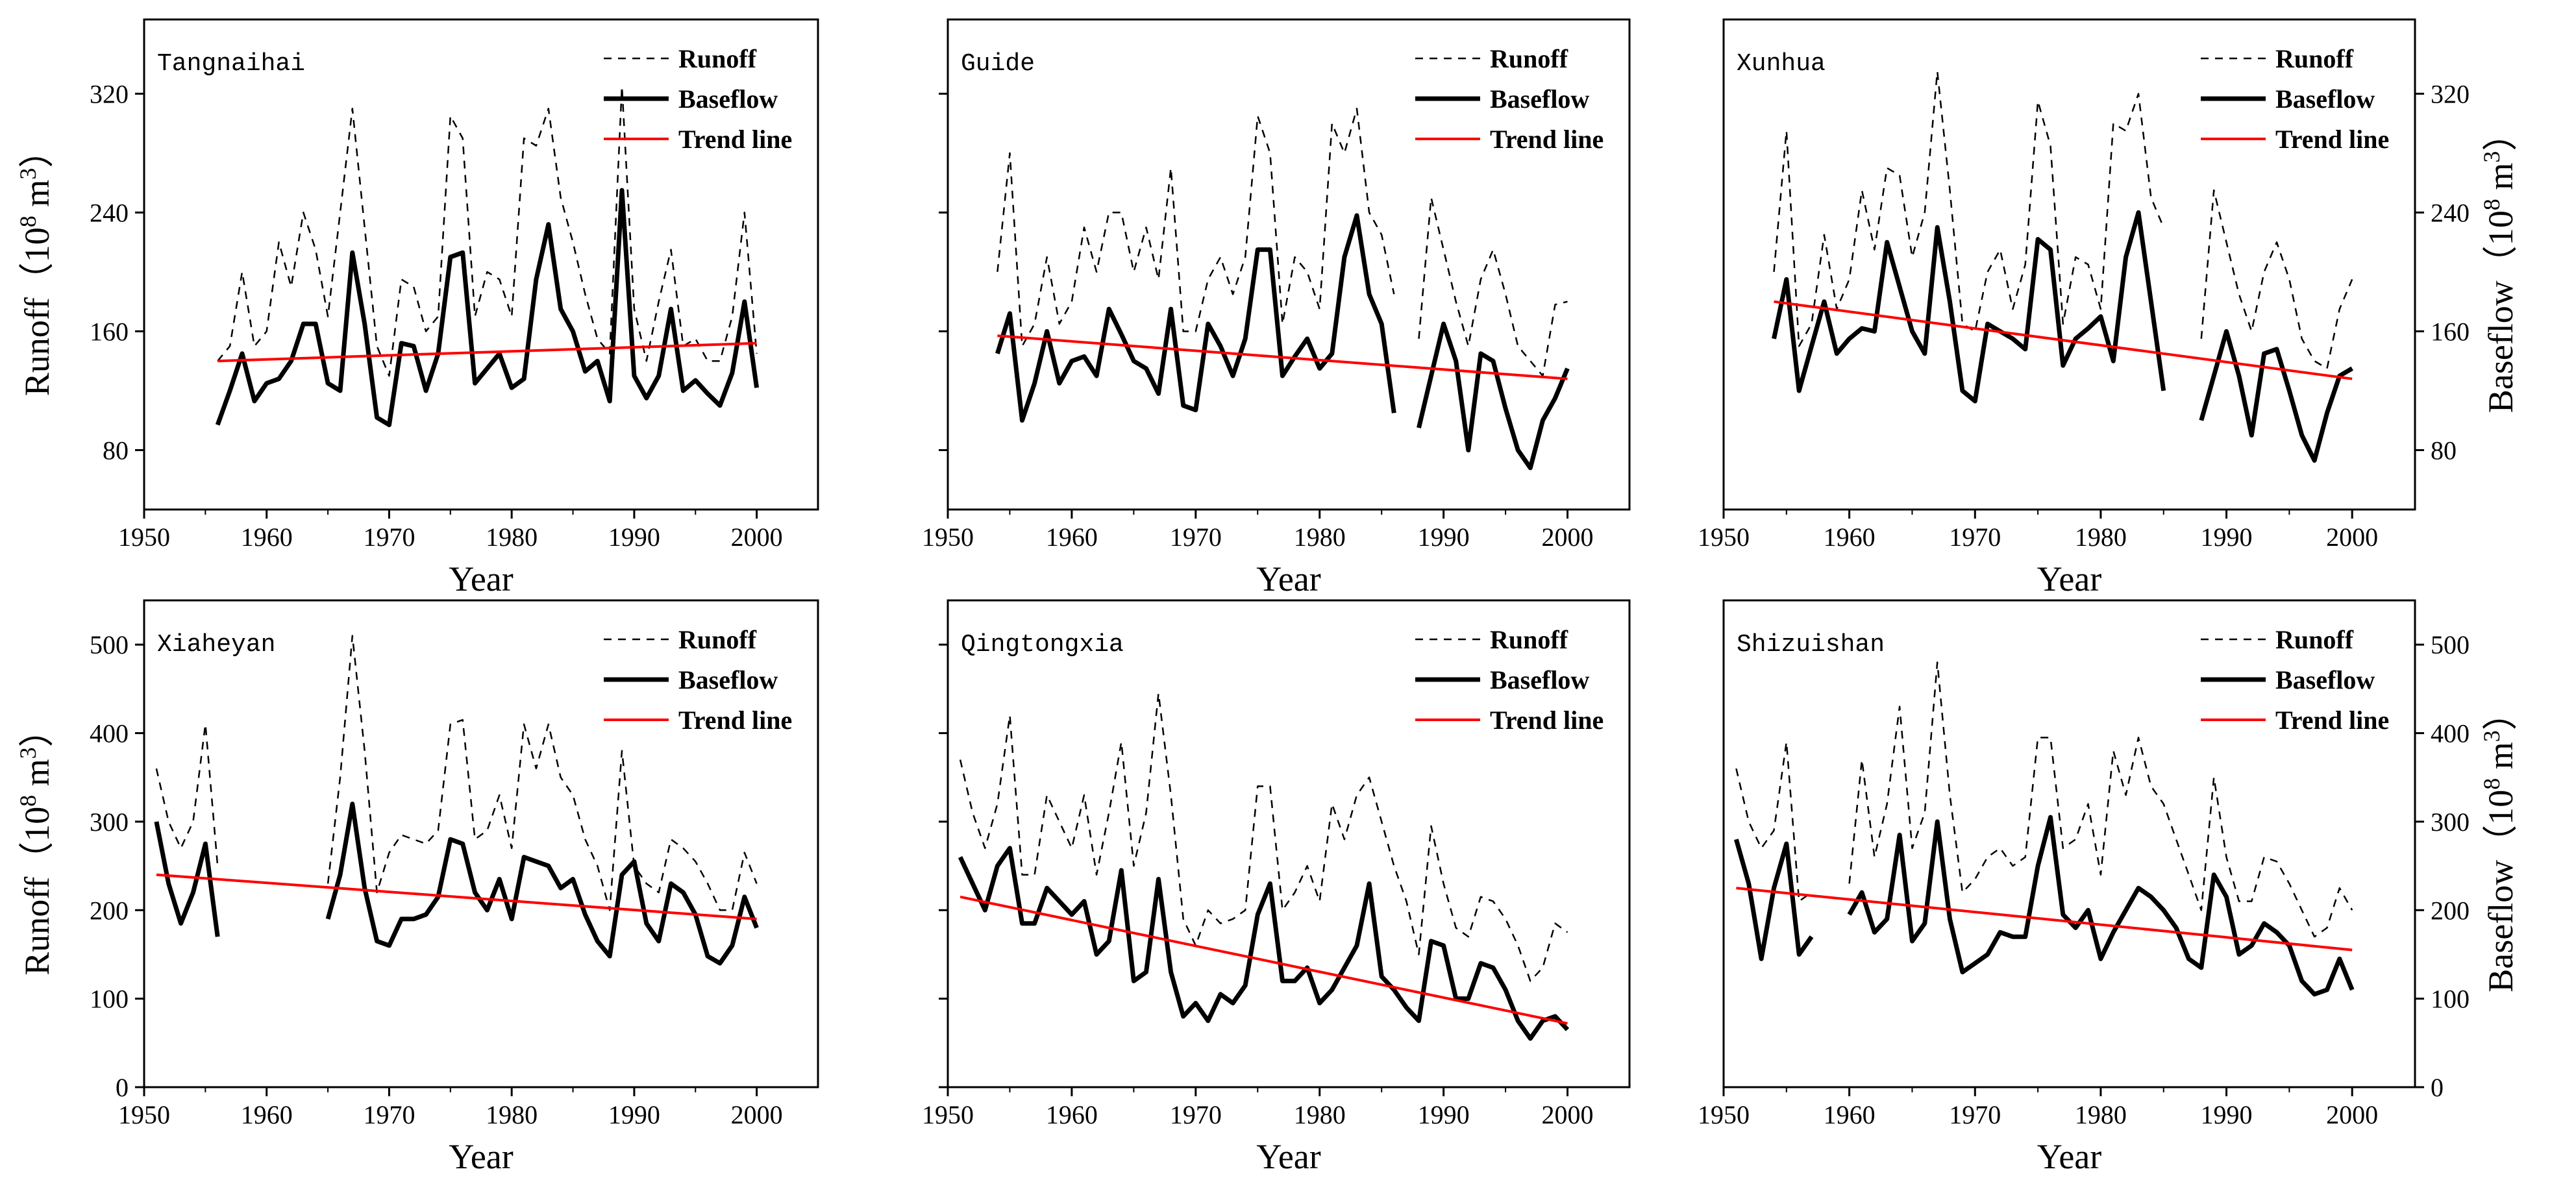 This screenshot has width=2576, height=1204. What do you see at coordinates (109, 910) in the screenshot?
I see `y-tick-label: 200` at bounding box center [109, 910].